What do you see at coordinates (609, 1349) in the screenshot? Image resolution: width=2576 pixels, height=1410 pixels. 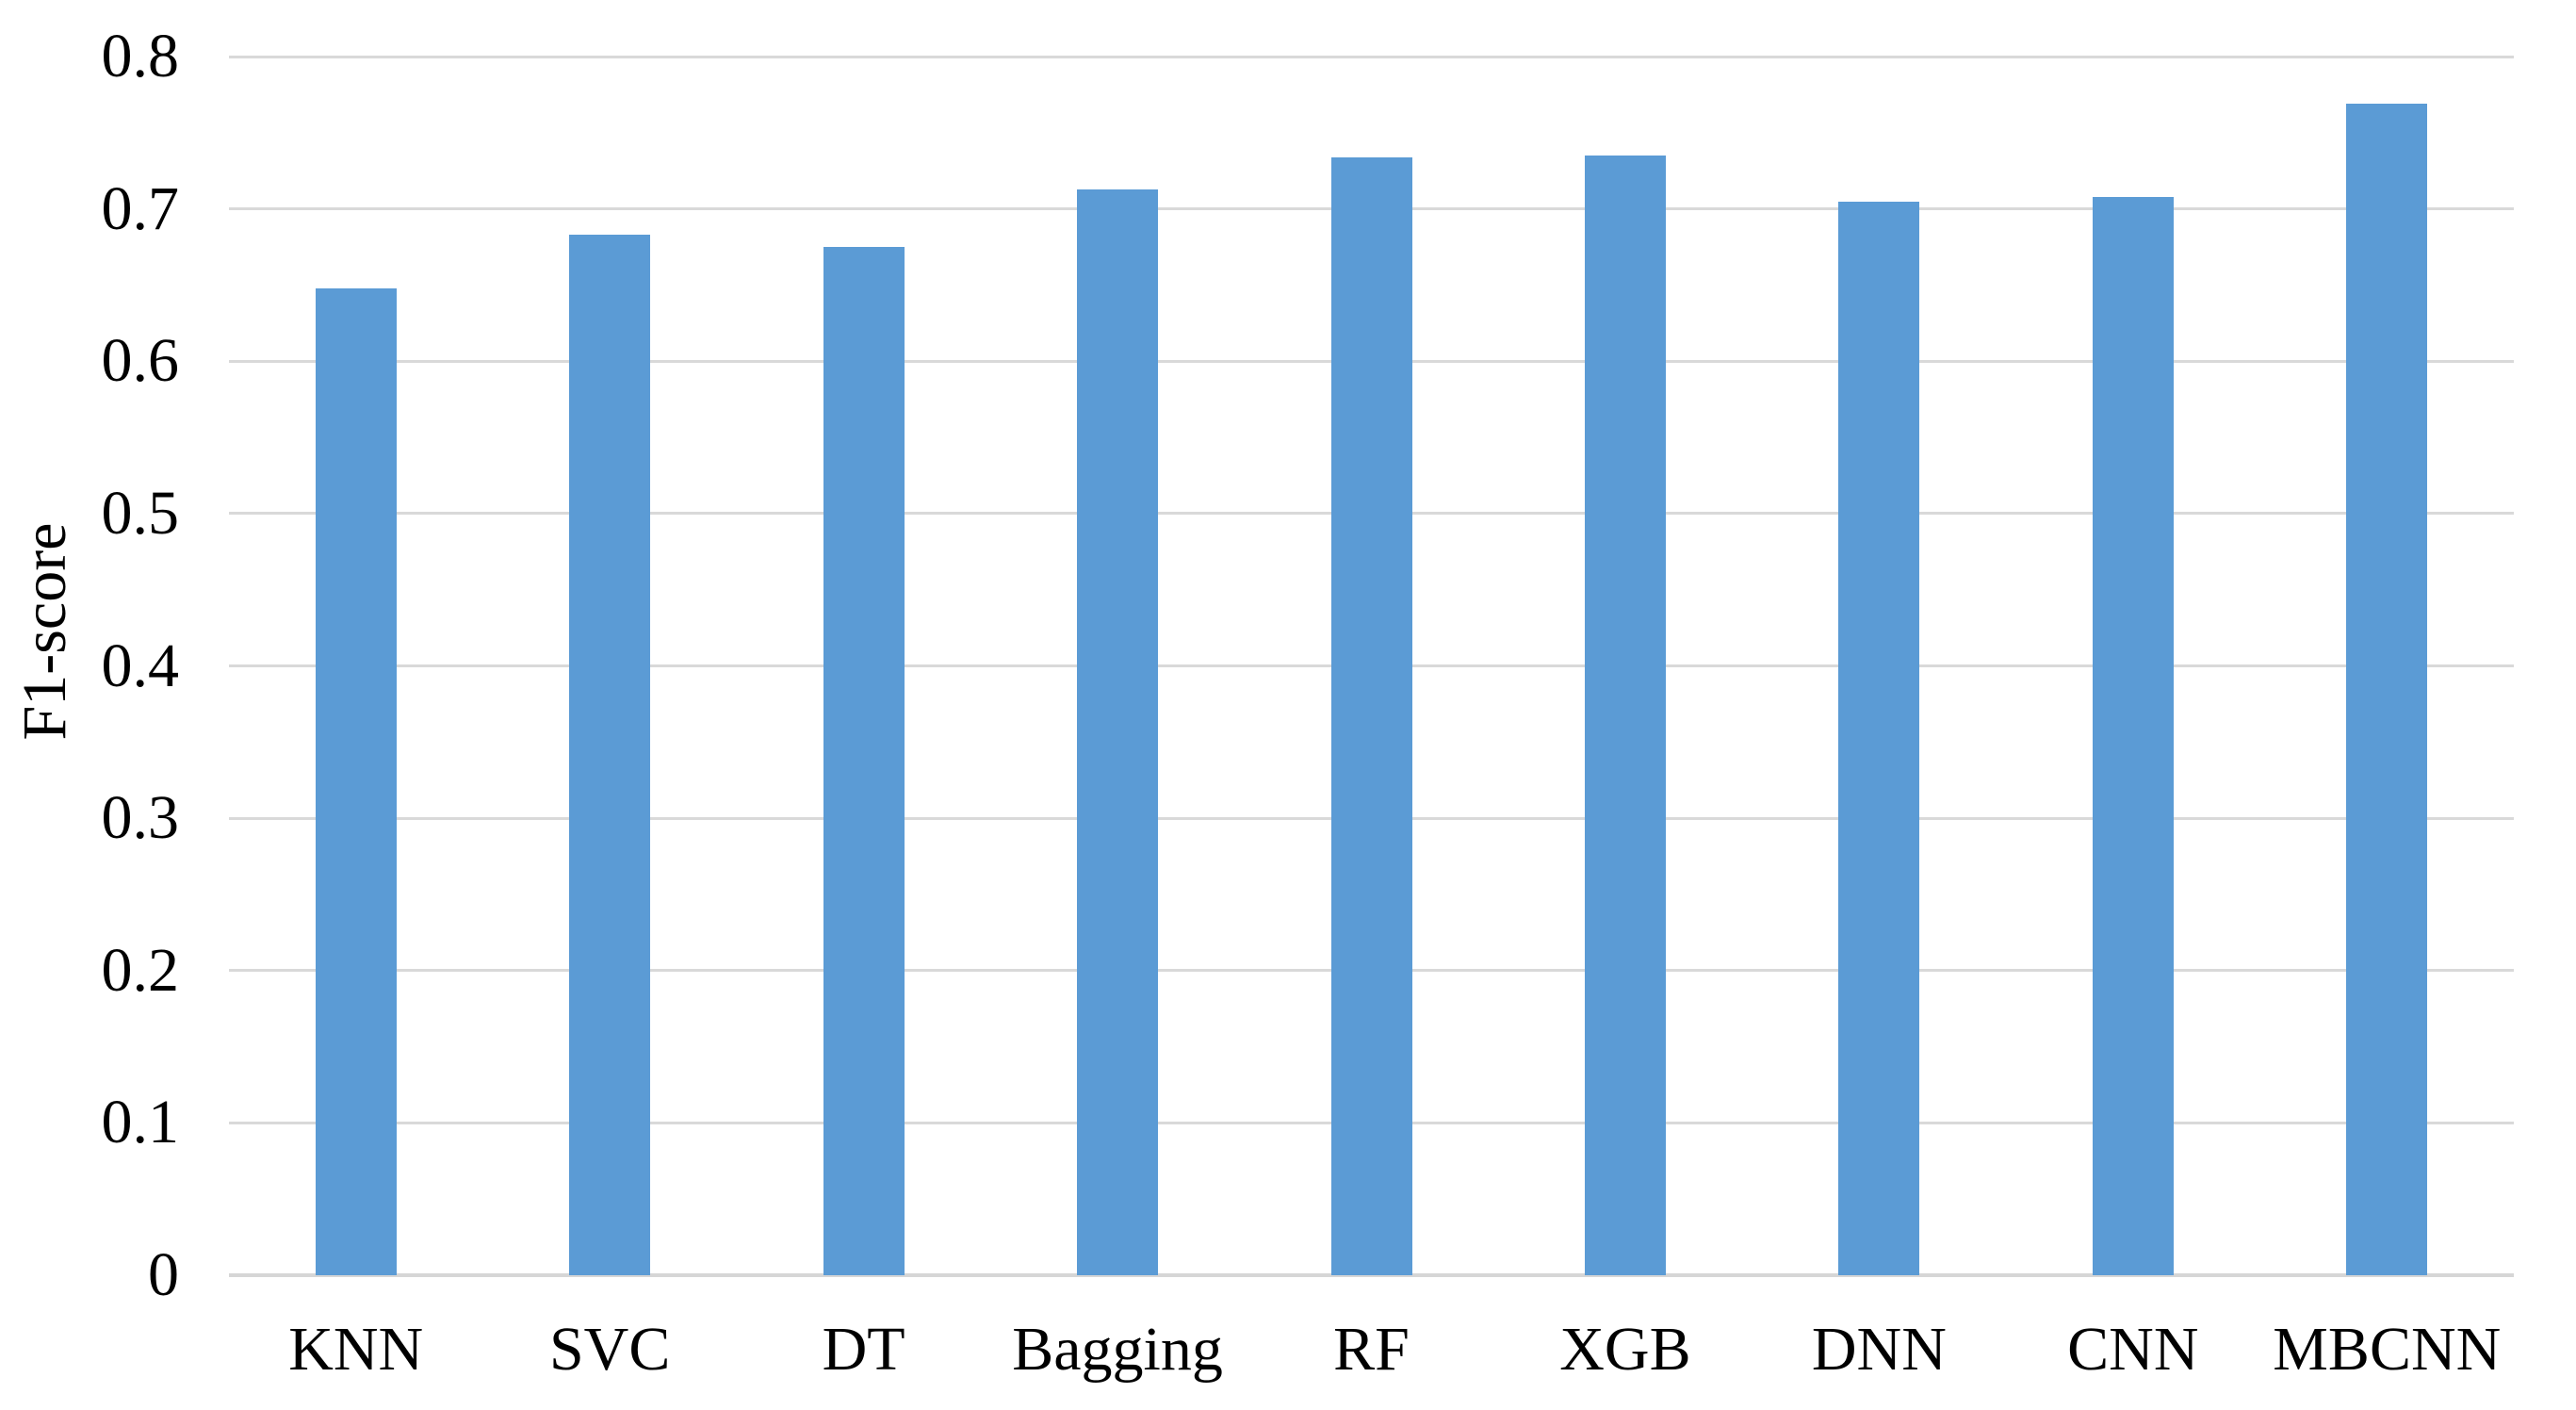 I see `x-category-label-svc: SVC` at bounding box center [609, 1349].